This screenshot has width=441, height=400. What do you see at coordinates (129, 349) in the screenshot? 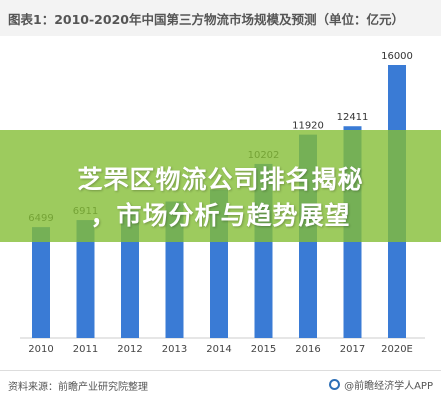
I see `x-tick-2012: 2012` at bounding box center [129, 349].